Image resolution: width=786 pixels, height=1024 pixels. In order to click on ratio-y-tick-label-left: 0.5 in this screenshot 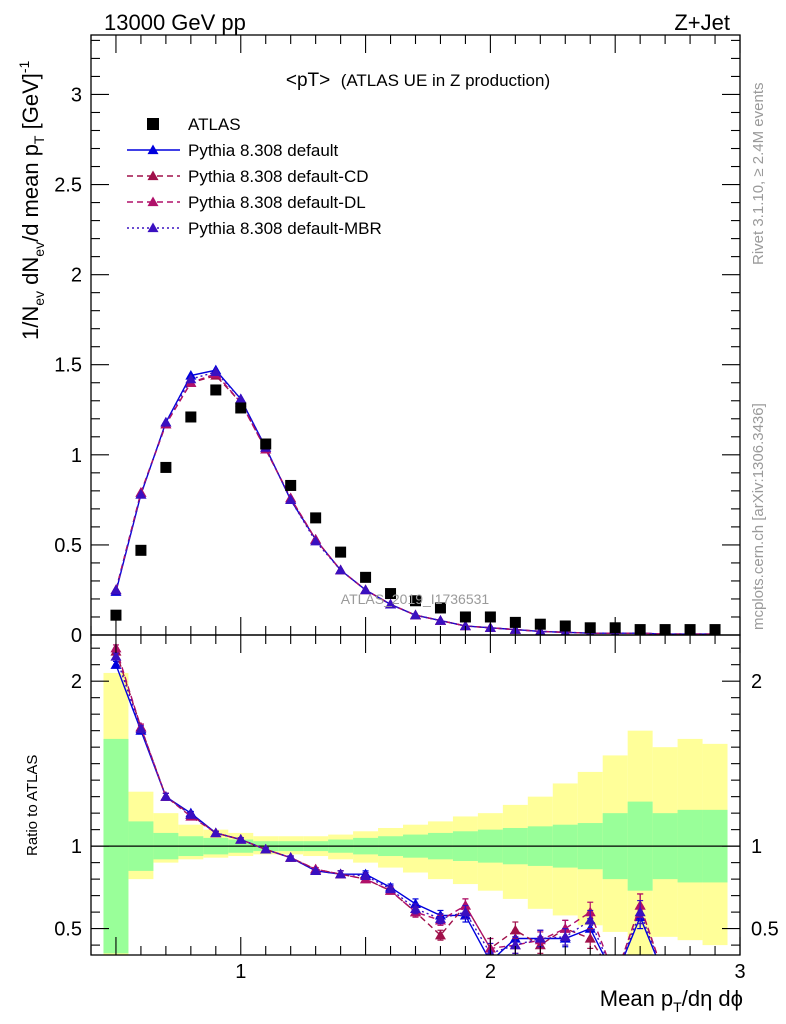, I will do `click(68, 930)`.